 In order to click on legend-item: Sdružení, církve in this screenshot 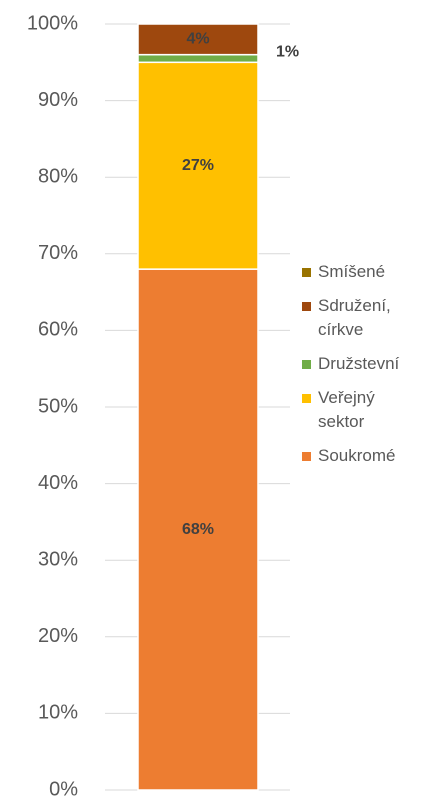, I will do `click(363, 318)`.